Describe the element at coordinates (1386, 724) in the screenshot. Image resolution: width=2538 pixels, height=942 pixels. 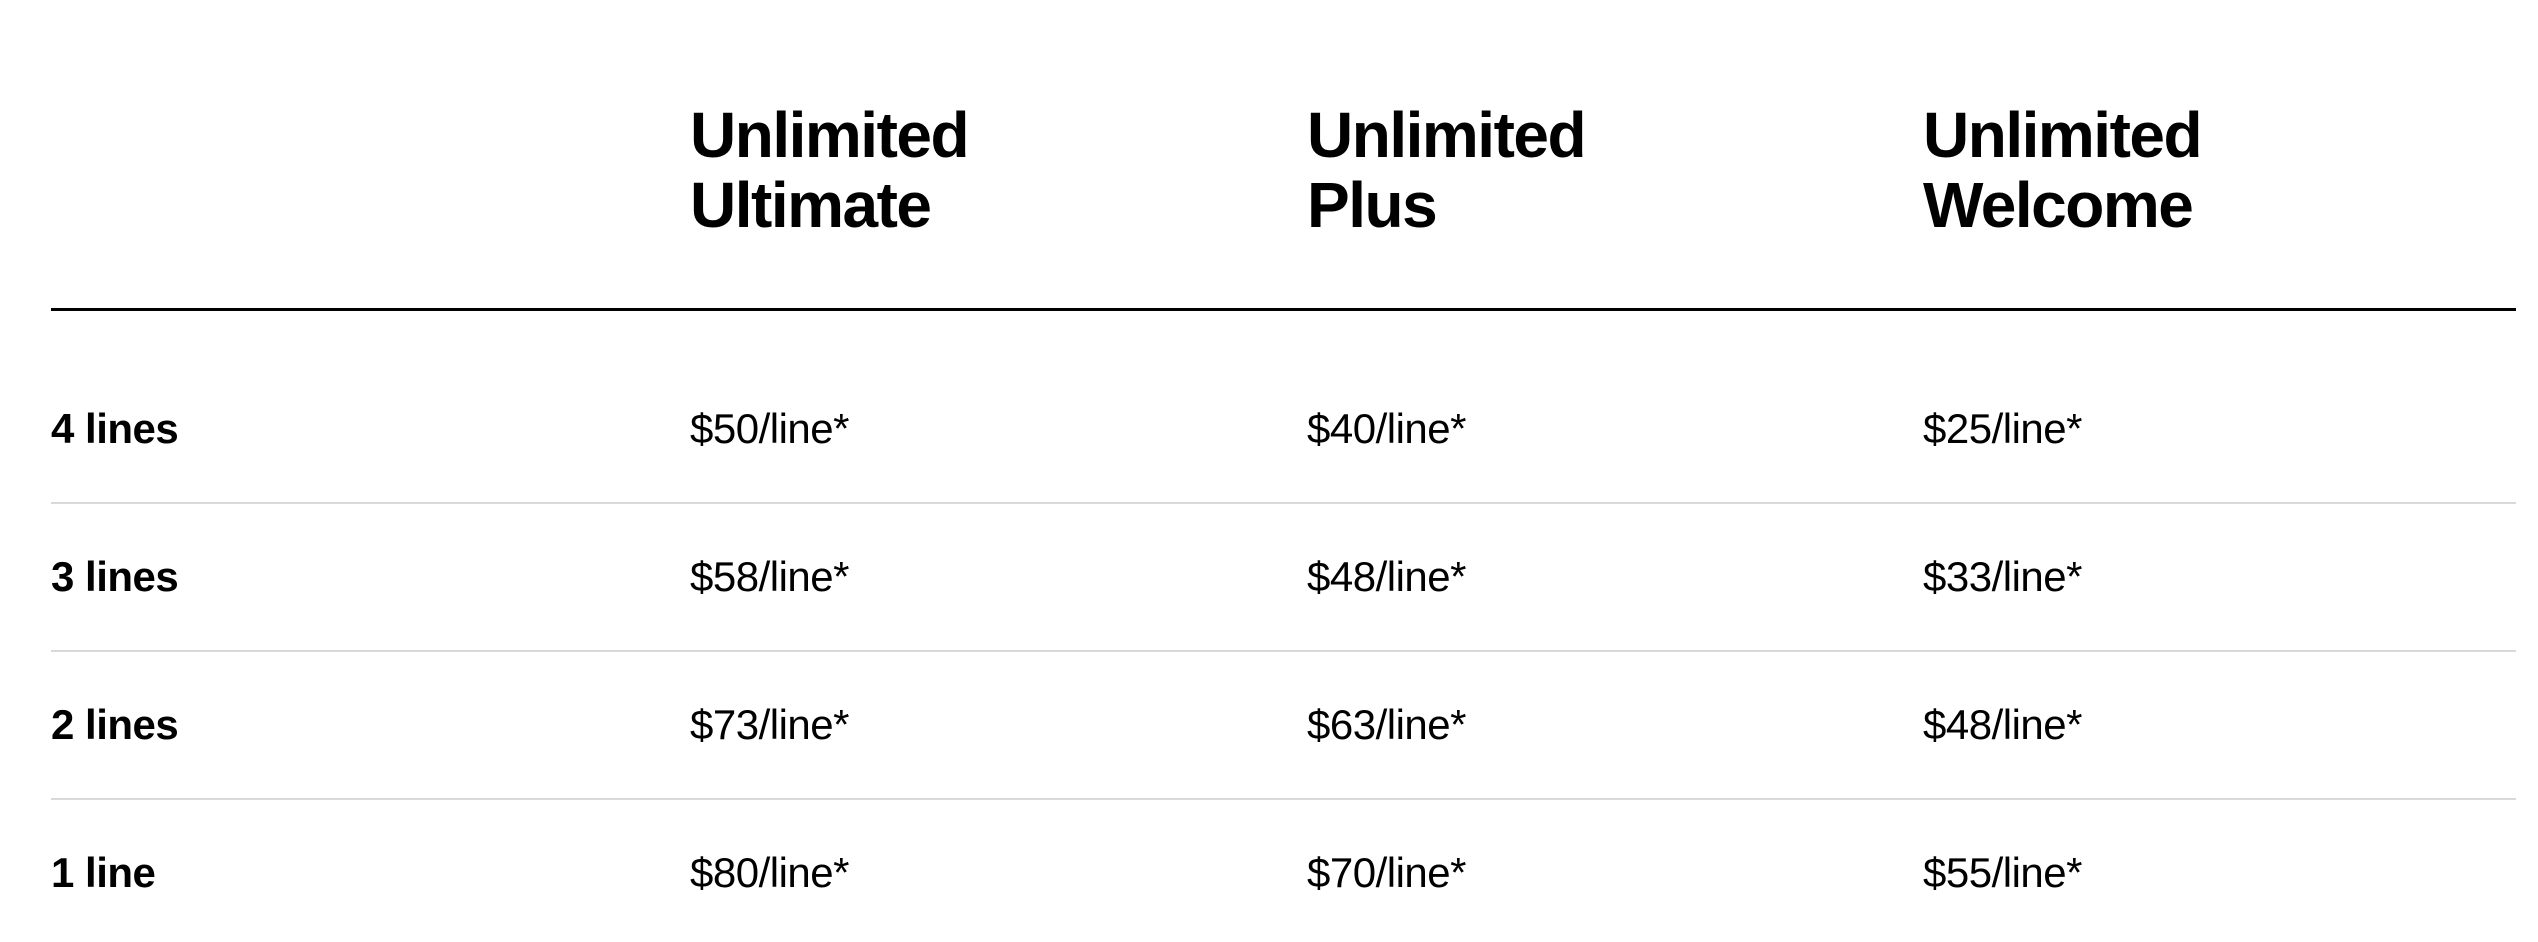
I see `price-cell: $63/line*` at that location.